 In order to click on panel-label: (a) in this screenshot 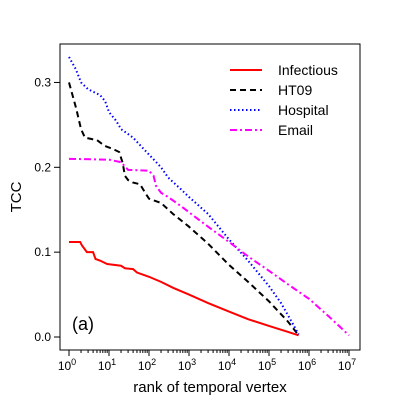, I will do `click(83, 324)`.